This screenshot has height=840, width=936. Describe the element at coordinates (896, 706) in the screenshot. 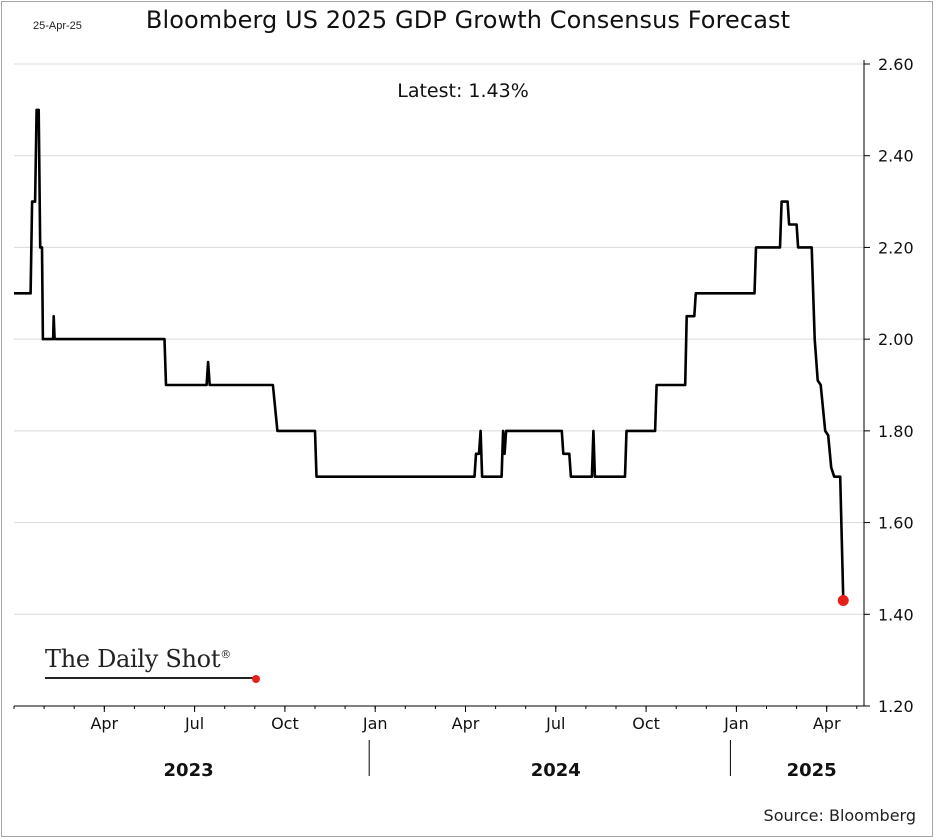

I see `y-tick-label: 1.20` at that location.